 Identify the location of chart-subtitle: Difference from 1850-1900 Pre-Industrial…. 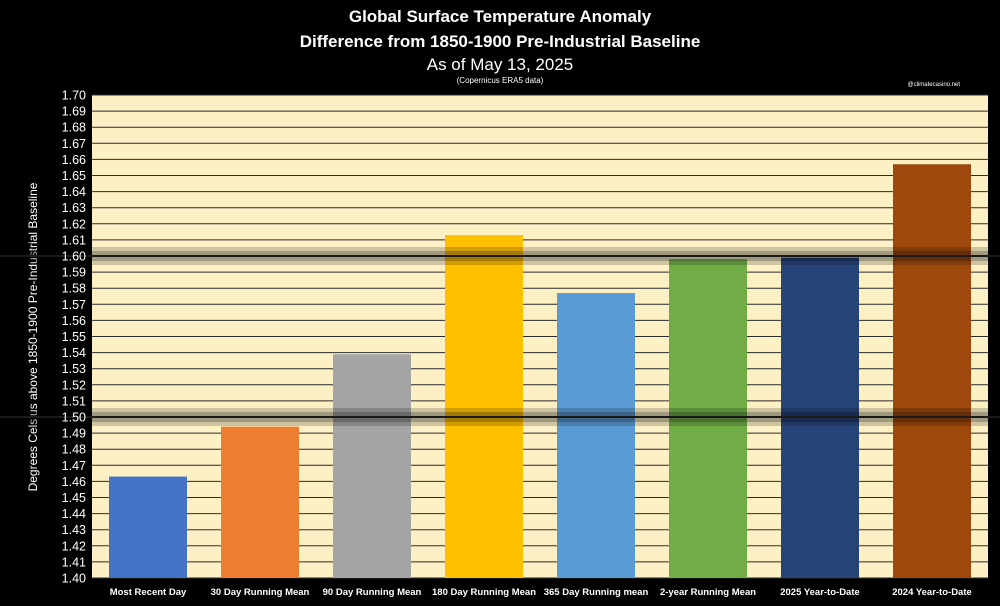
(500, 41).